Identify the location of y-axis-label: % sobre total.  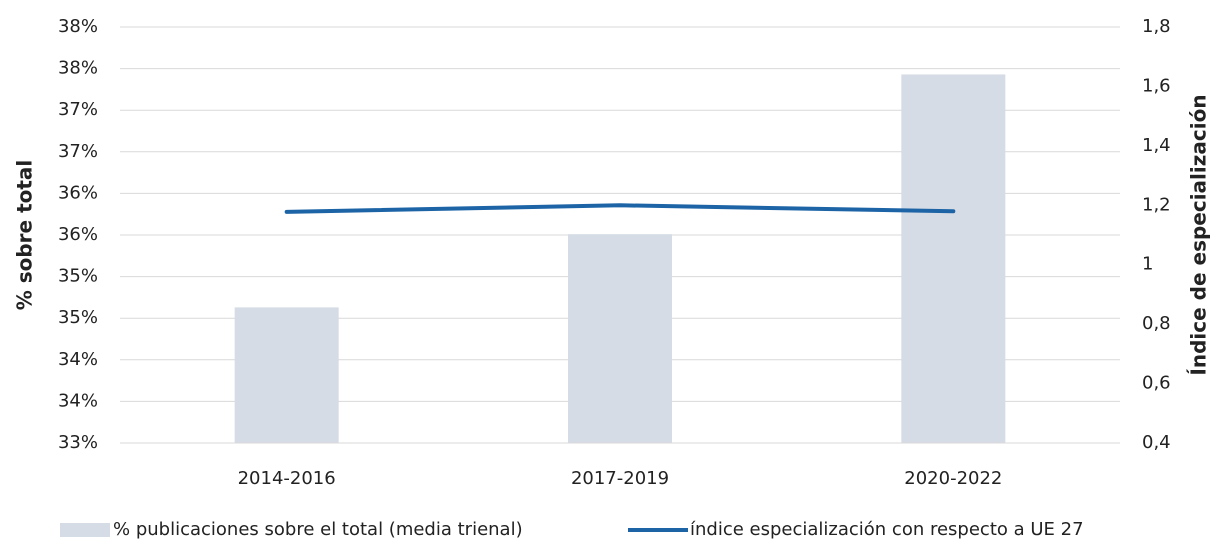
(25, 235).